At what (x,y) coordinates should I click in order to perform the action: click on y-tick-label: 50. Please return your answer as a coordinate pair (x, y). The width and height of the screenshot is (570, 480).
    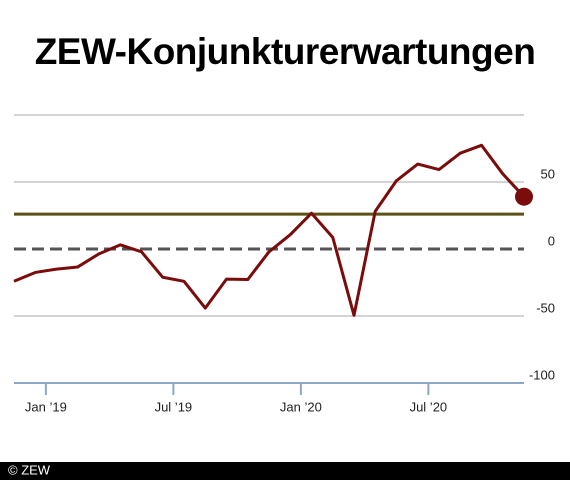
    Looking at the image, I should click on (548, 173).